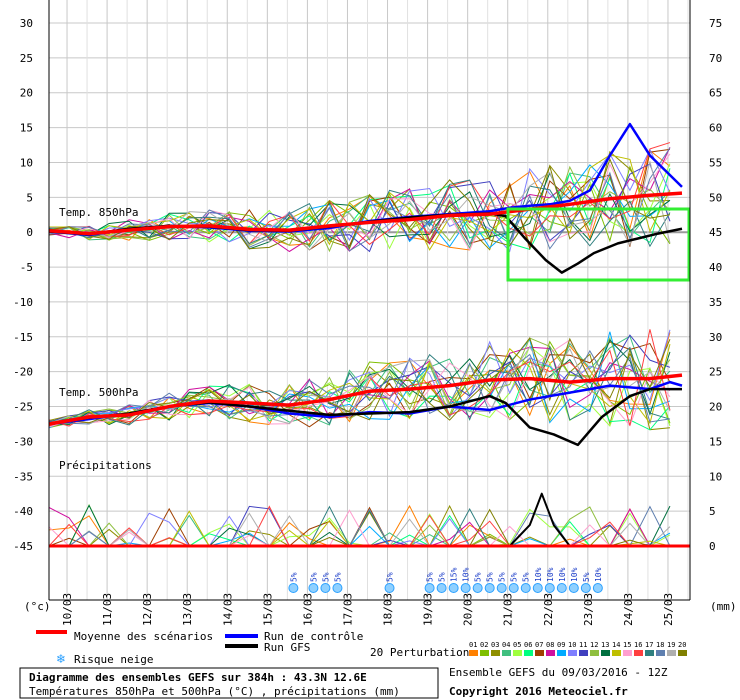  What do you see at coordinates (539, 519) in the screenshot?
I see `precip-gfs-line` at bounding box center [539, 519].